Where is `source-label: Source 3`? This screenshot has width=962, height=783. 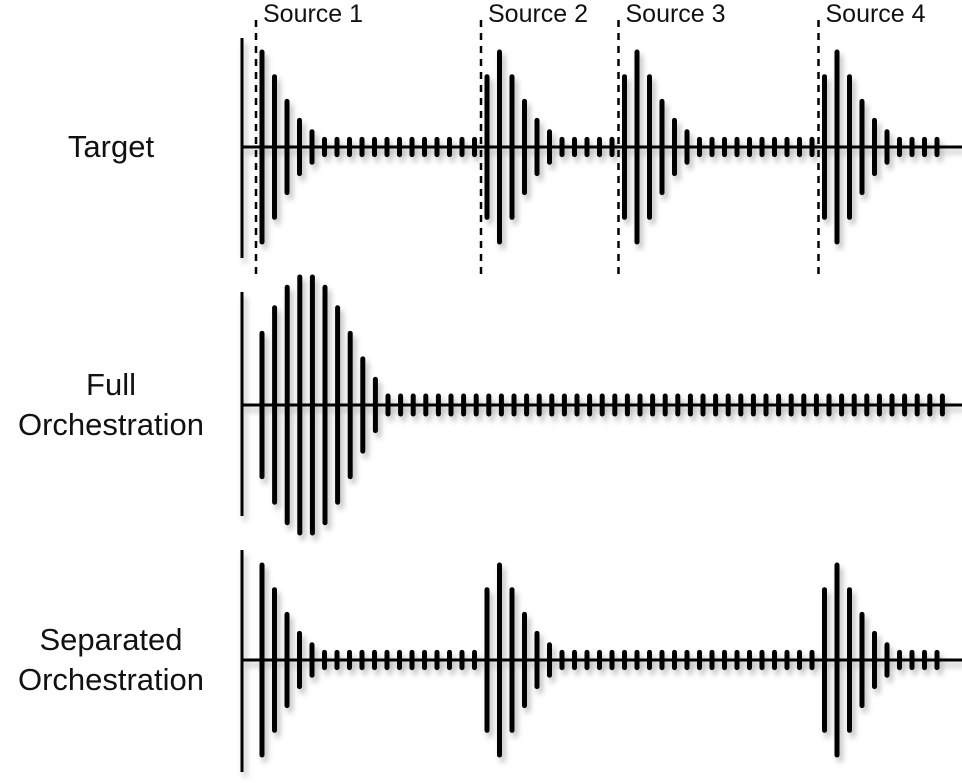
source-label: Source 3 is located at coordinates (675, 14).